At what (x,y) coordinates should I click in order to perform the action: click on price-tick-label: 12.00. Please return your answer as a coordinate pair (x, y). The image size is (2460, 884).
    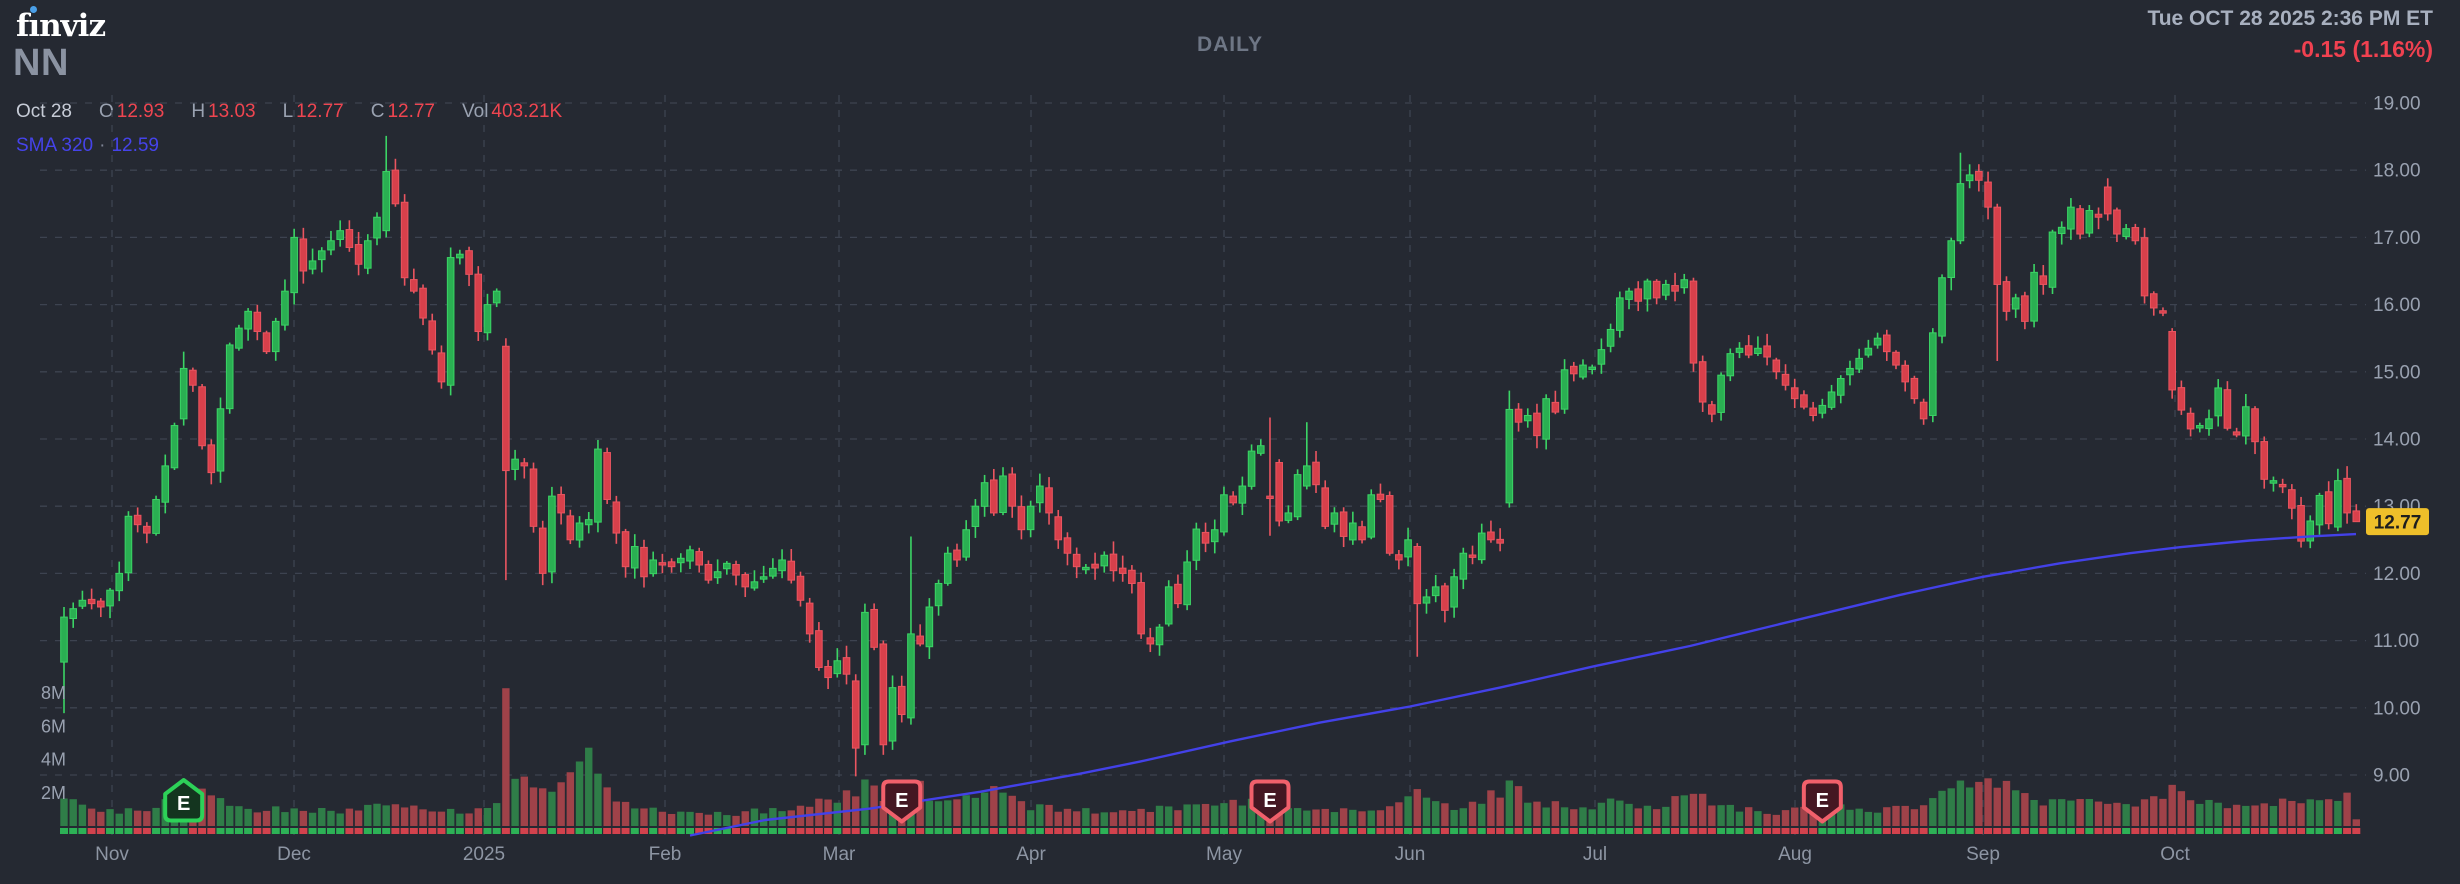
    Looking at the image, I should click on (2397, 574).